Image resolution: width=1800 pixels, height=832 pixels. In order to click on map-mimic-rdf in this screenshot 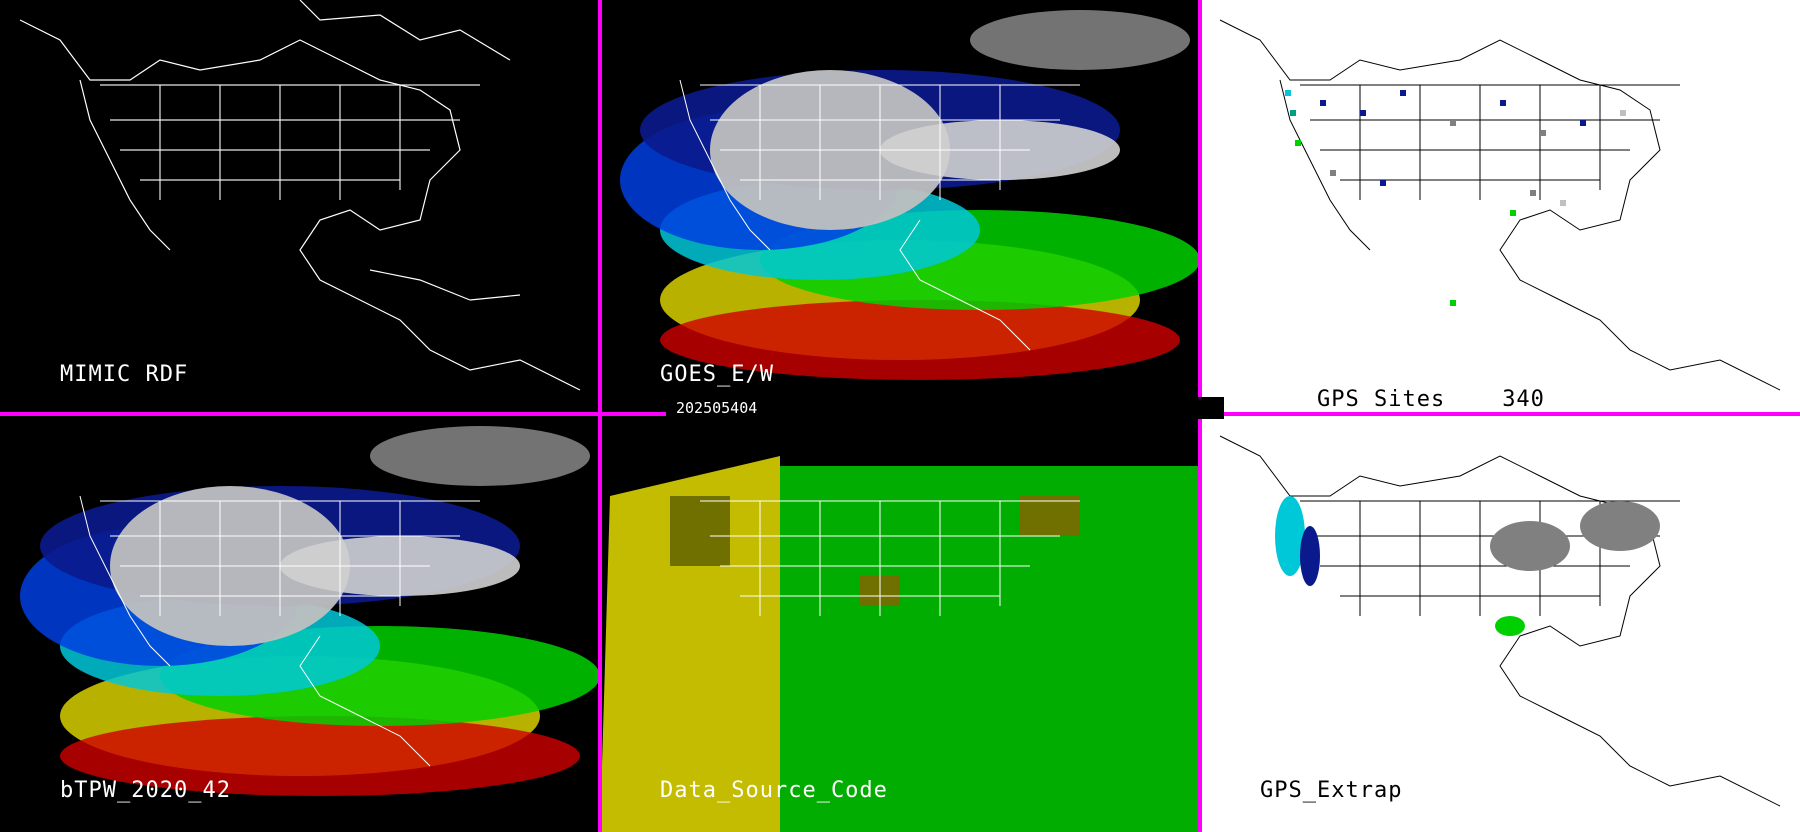, I will do `click(300, 195)`.